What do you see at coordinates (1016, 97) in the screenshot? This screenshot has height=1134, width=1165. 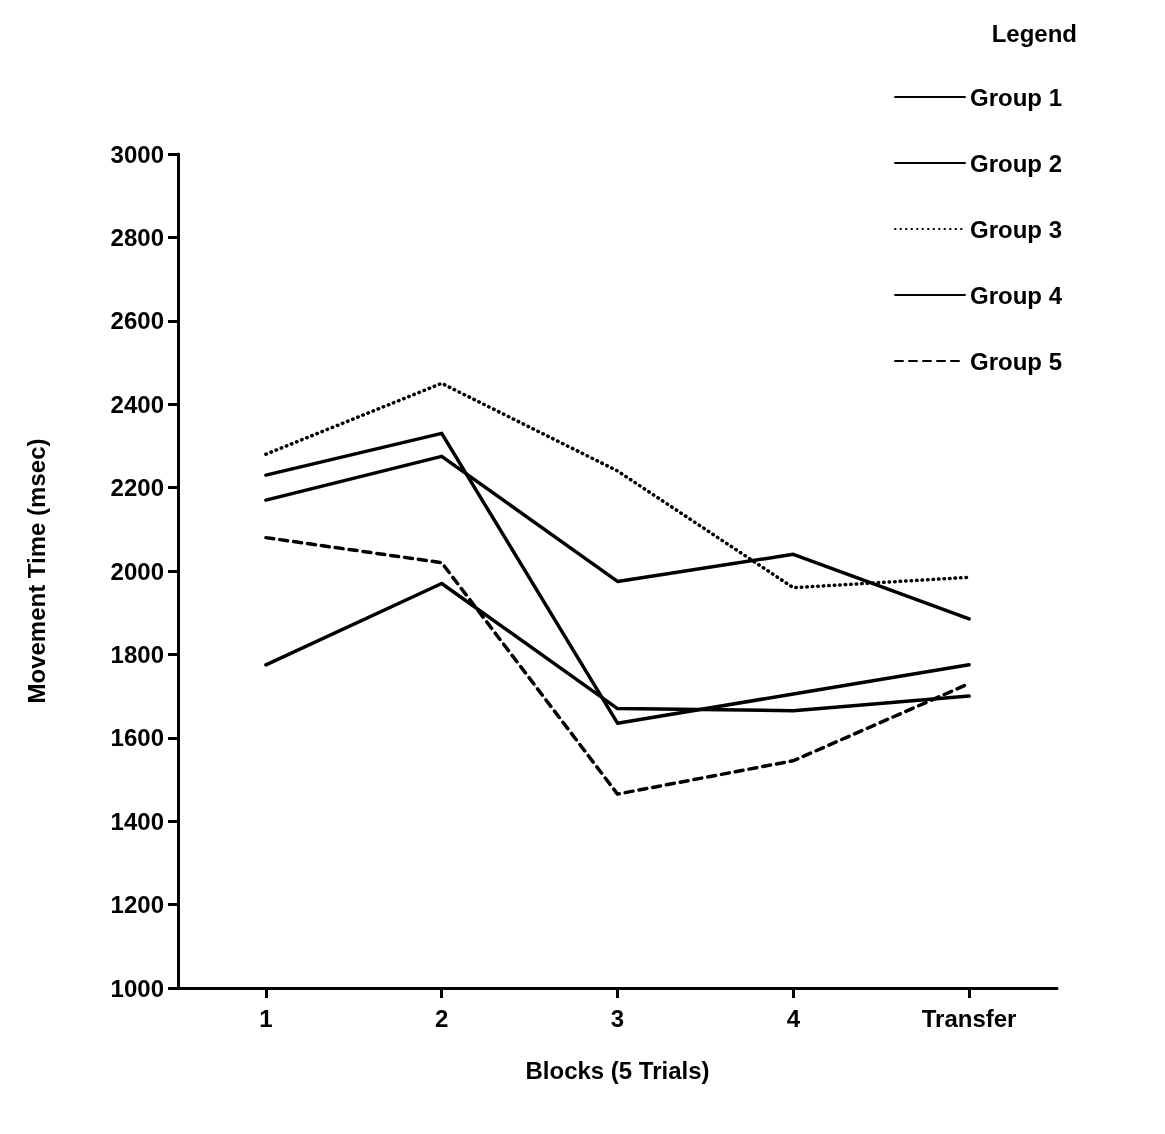 I see `legend-label: Group 1` at bounding box center [1016, 97].